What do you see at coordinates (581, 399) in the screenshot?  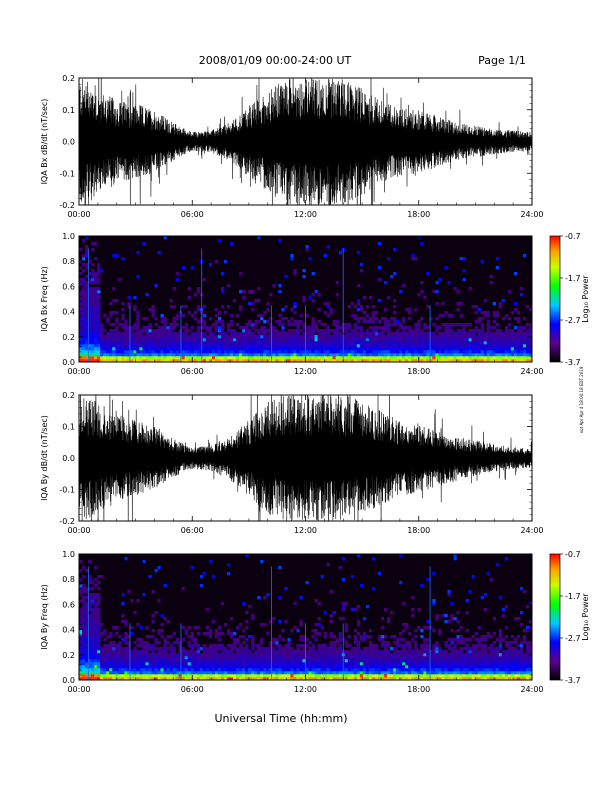 I see `side-note: not Apr Apr 4 18:00:18 EDT 2019` at bounding box center [581, 399].